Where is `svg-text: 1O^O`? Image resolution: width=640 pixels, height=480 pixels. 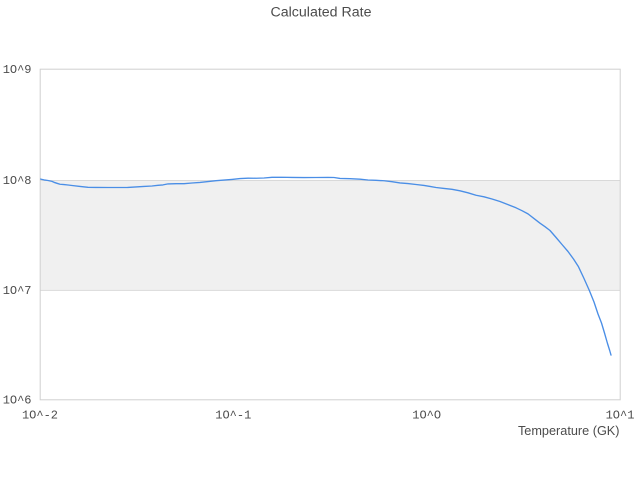
svg-text: 1O^O is located at coordinates (426, 416).